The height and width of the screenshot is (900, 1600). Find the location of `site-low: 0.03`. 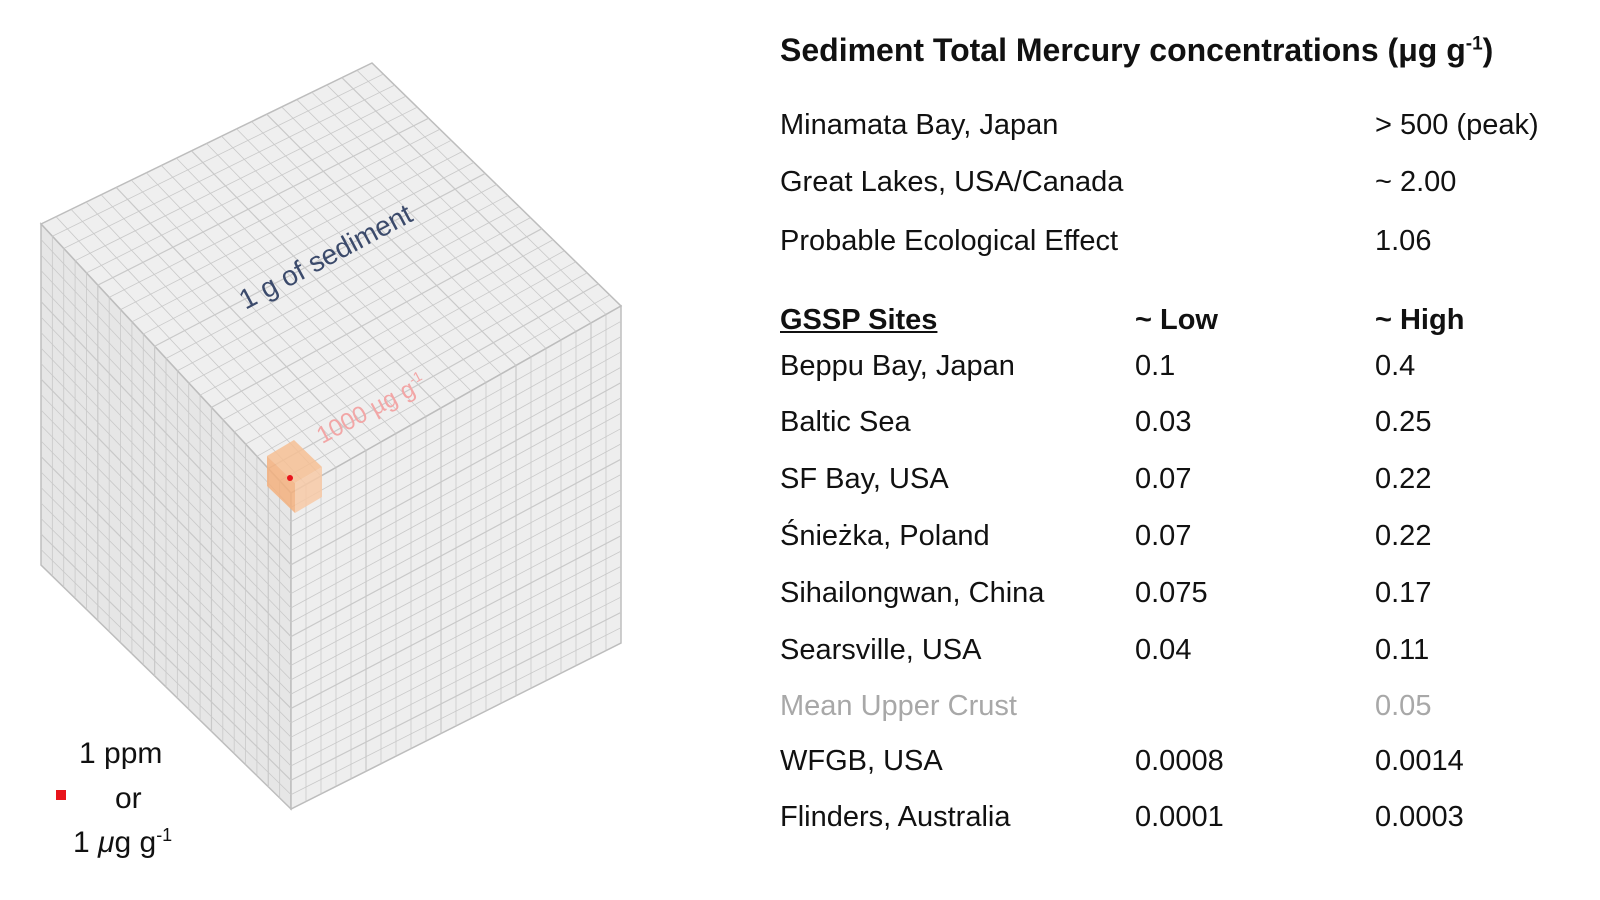

site-low: 0.03 is located at coordinates (1163, 422).